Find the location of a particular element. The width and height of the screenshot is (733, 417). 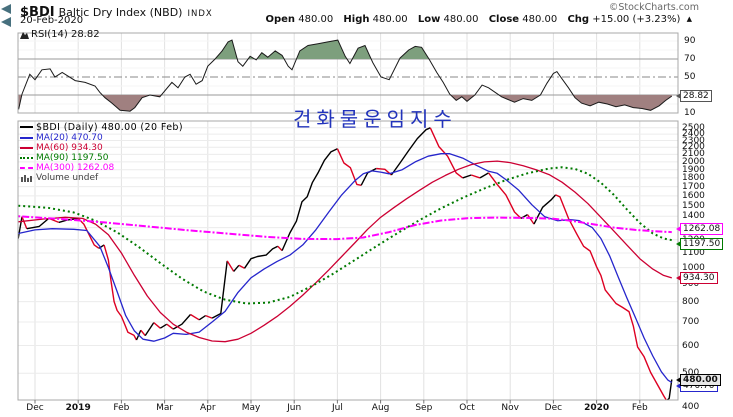

instrument-name: Baltic Dry Index (NBD) is located at coordinates (120, 12).